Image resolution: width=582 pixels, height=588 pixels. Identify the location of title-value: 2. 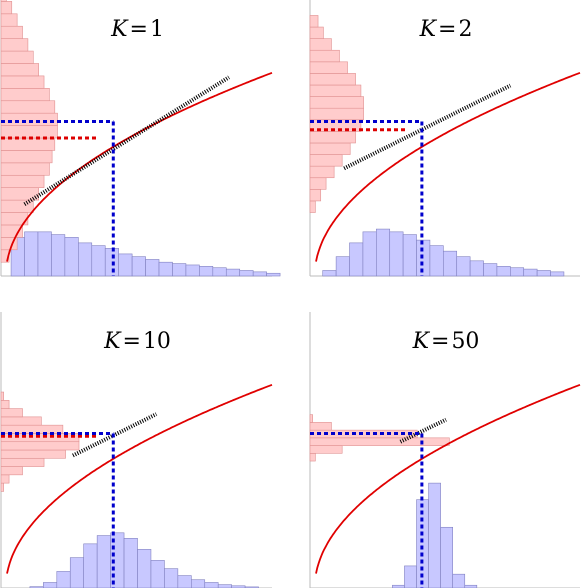
(465, 29).